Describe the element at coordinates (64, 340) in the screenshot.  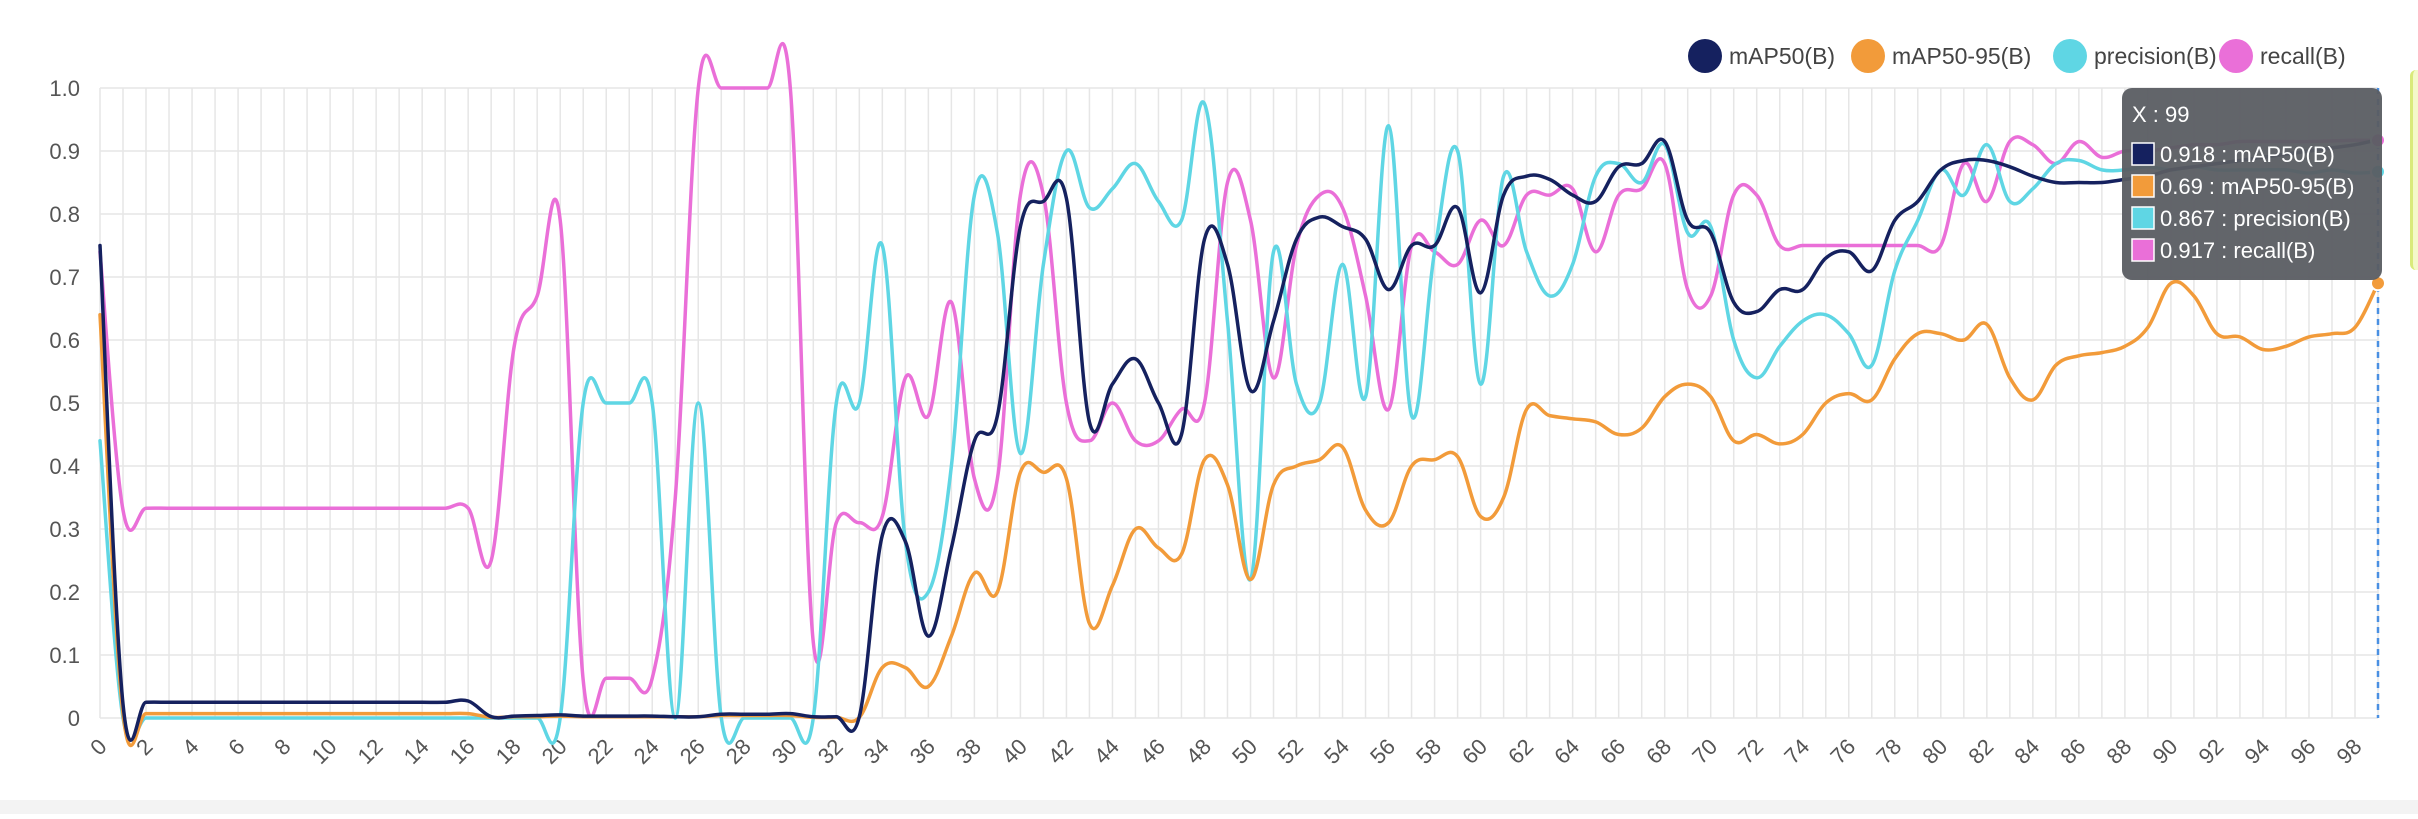
I see `y-tick-label: 0.6` at that location.